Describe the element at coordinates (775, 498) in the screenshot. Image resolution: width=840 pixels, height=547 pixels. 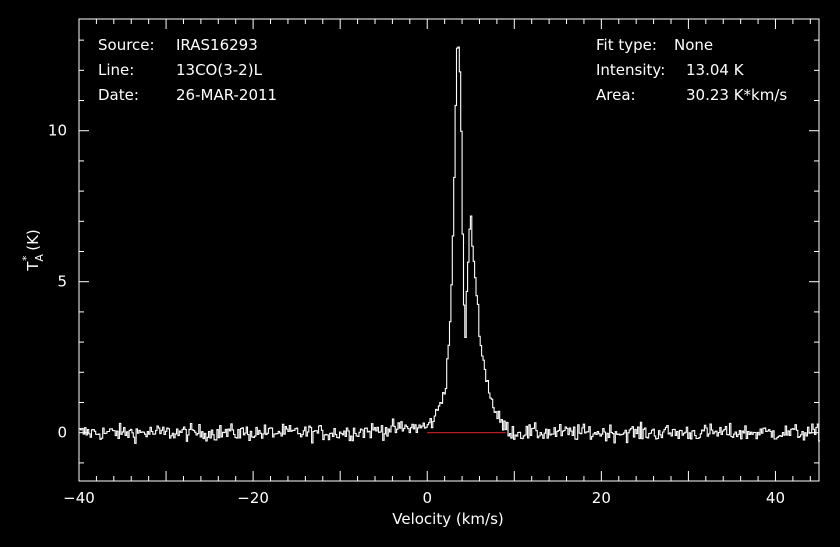
I see `x-tick-label: 40` at that location.